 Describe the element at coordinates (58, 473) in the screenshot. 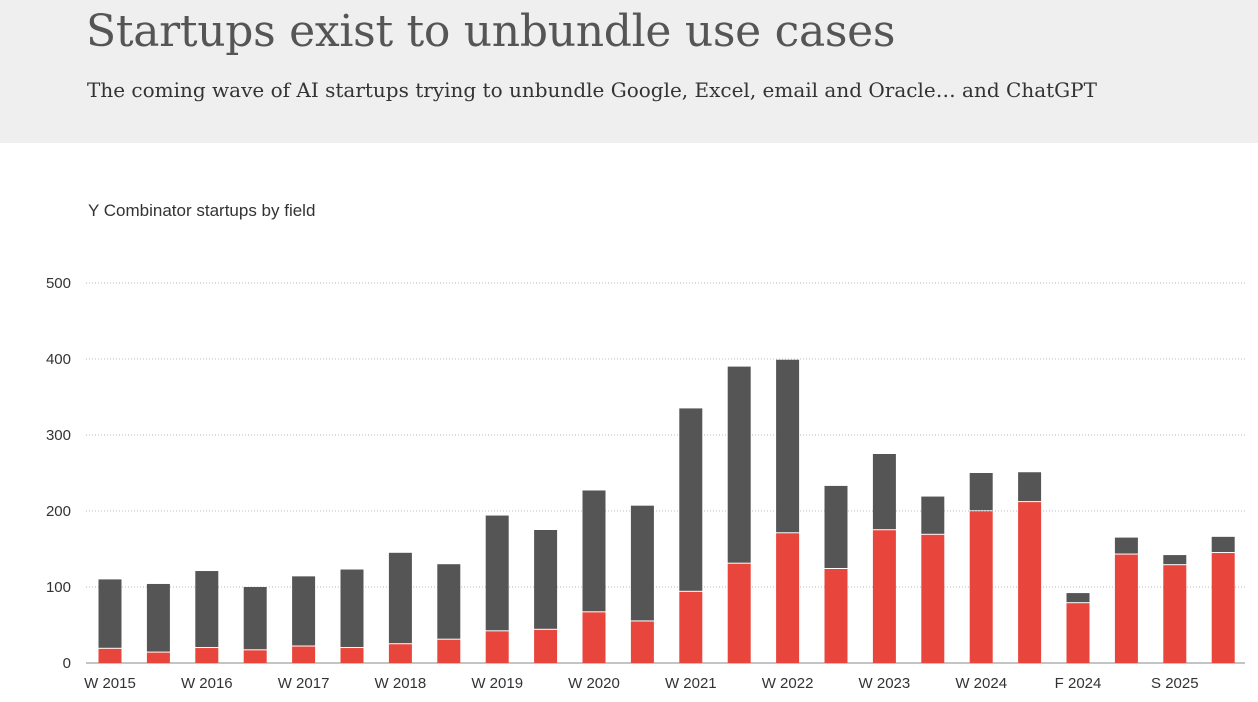

I see `y-axis-ticks: 0 100 200 300 400 500` at that location.